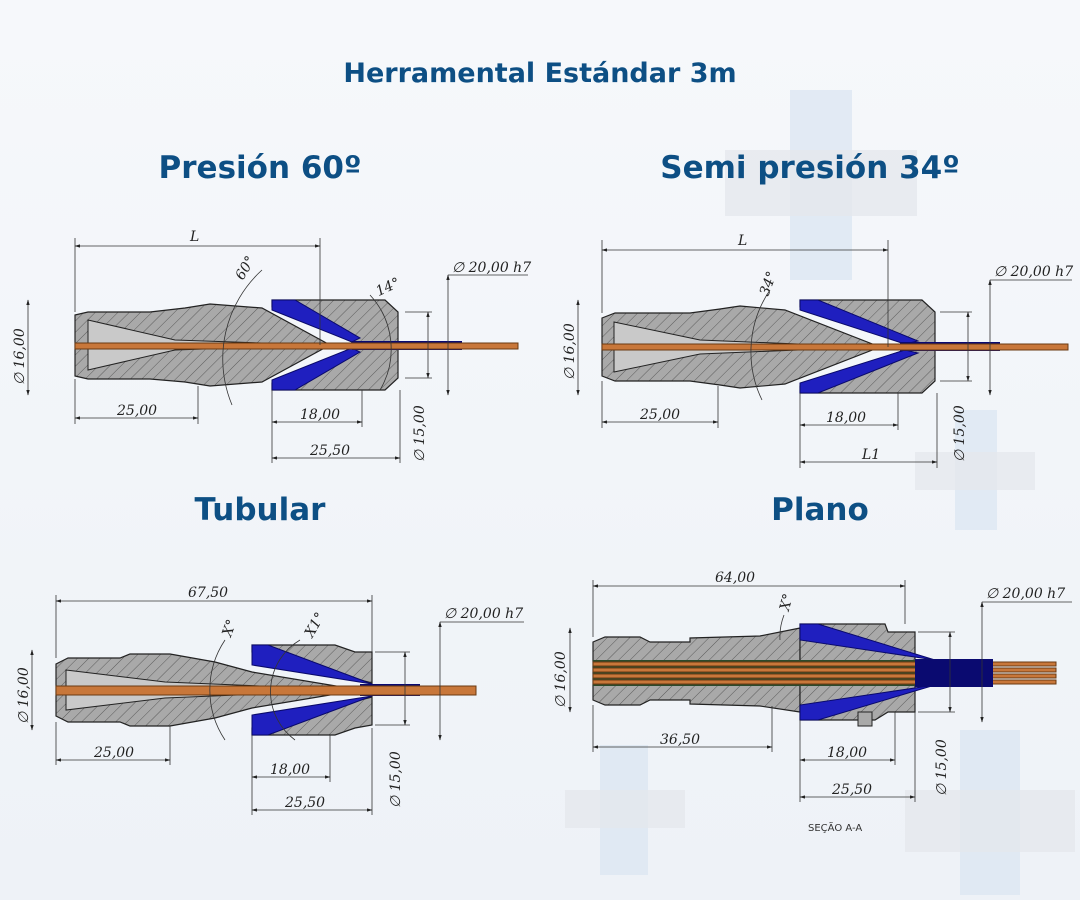 The width and height of the screenshot is (1080, 900). I want to click on set-screw, so click(865, 719).